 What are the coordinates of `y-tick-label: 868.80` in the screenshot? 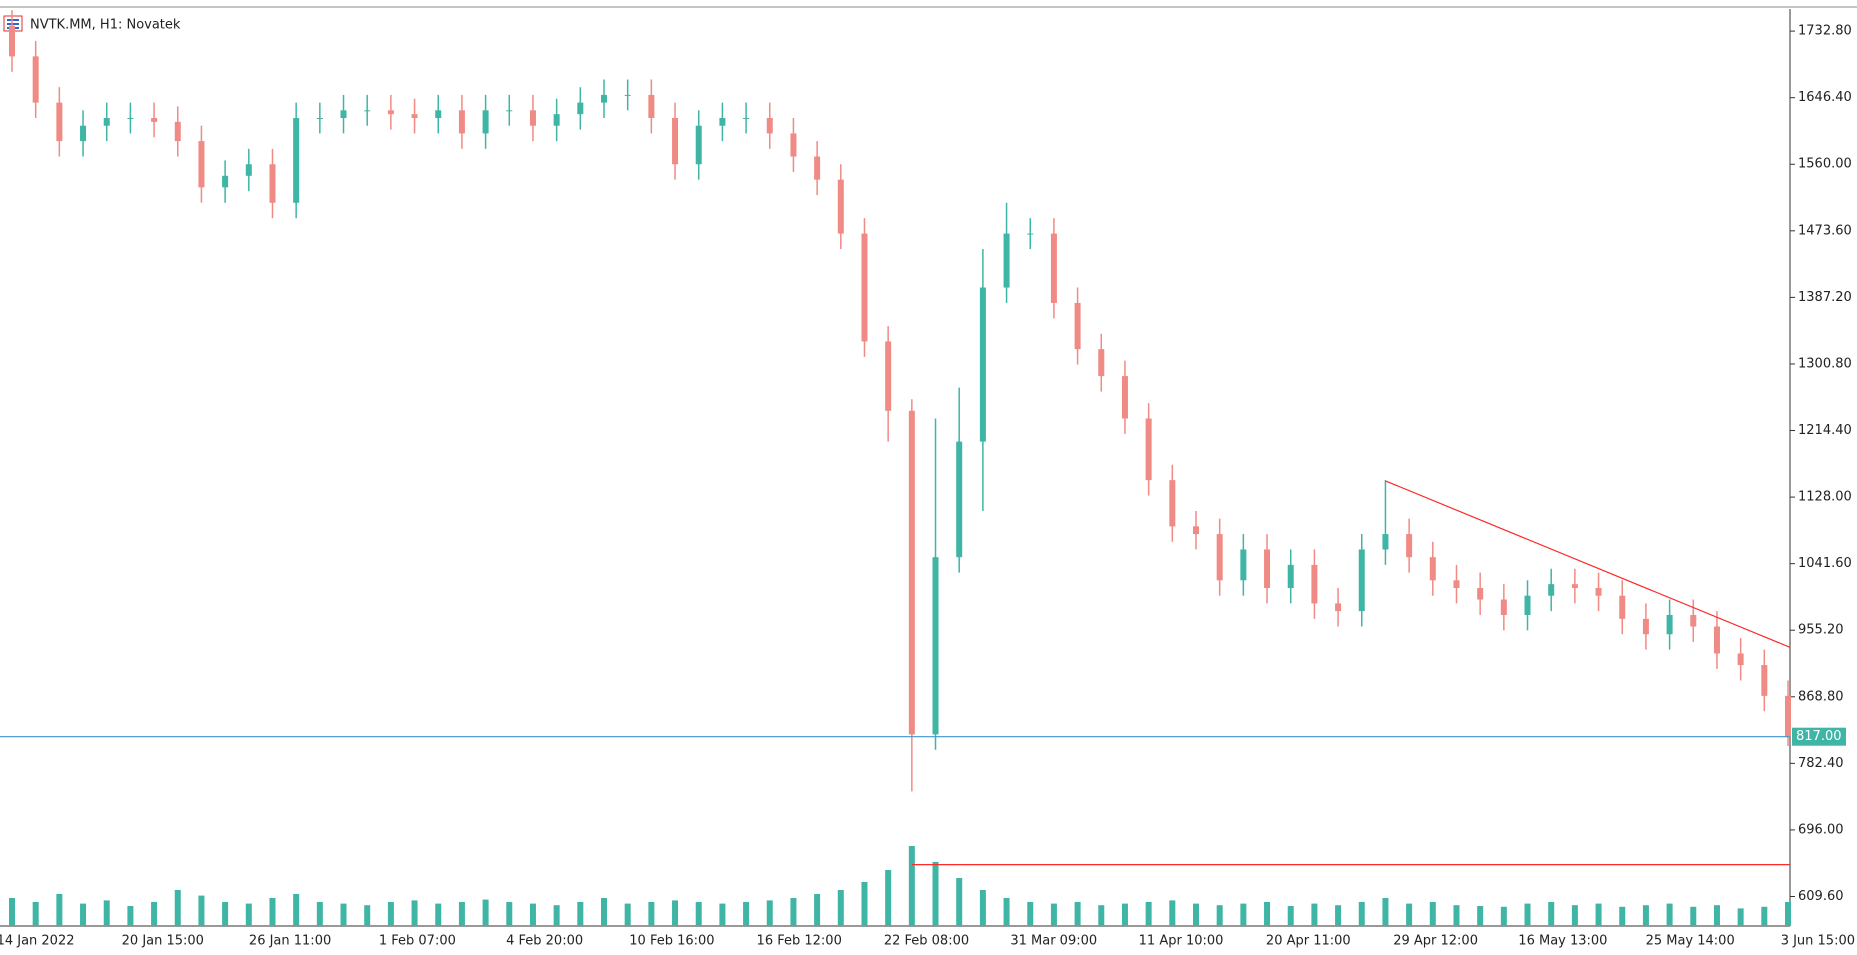 It's located at (1821, 696).